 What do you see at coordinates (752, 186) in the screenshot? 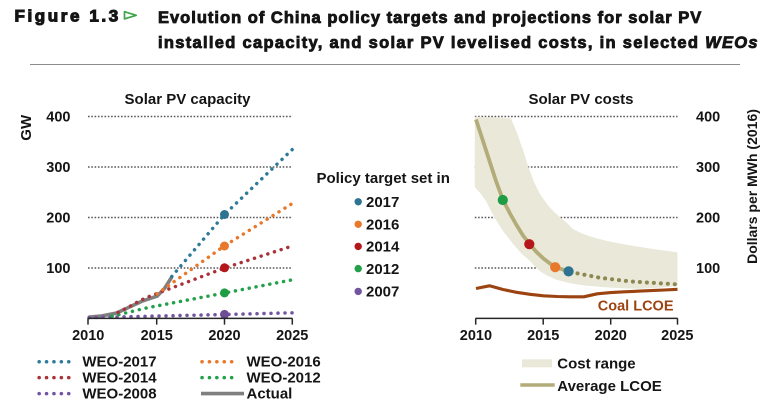
I see `svg-text: Dollars per MWh (2016)` at bounding box center [752, 186].